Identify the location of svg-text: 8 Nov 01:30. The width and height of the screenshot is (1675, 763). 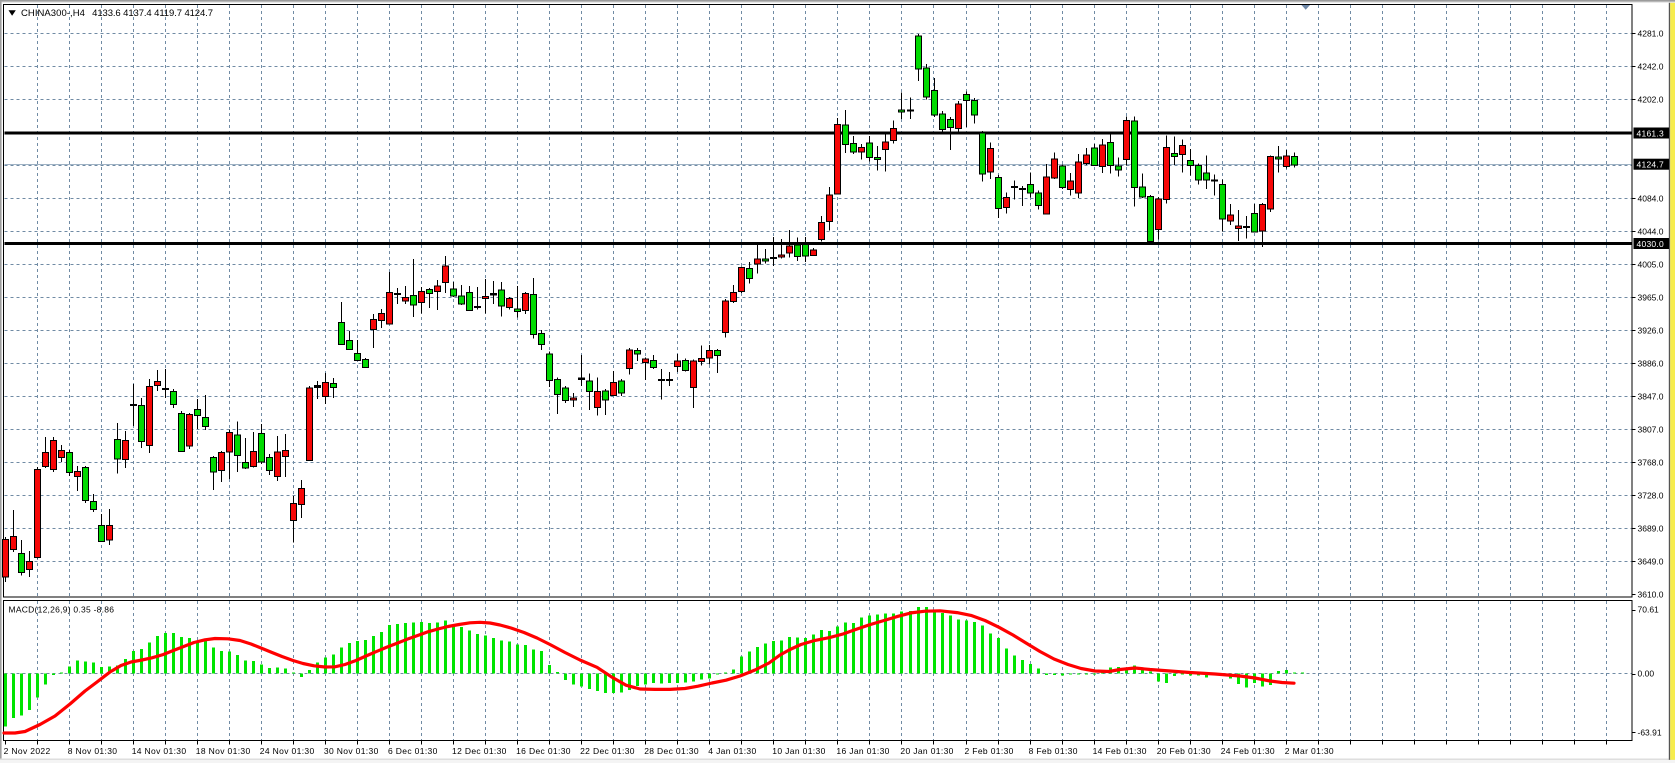
(93, 751).